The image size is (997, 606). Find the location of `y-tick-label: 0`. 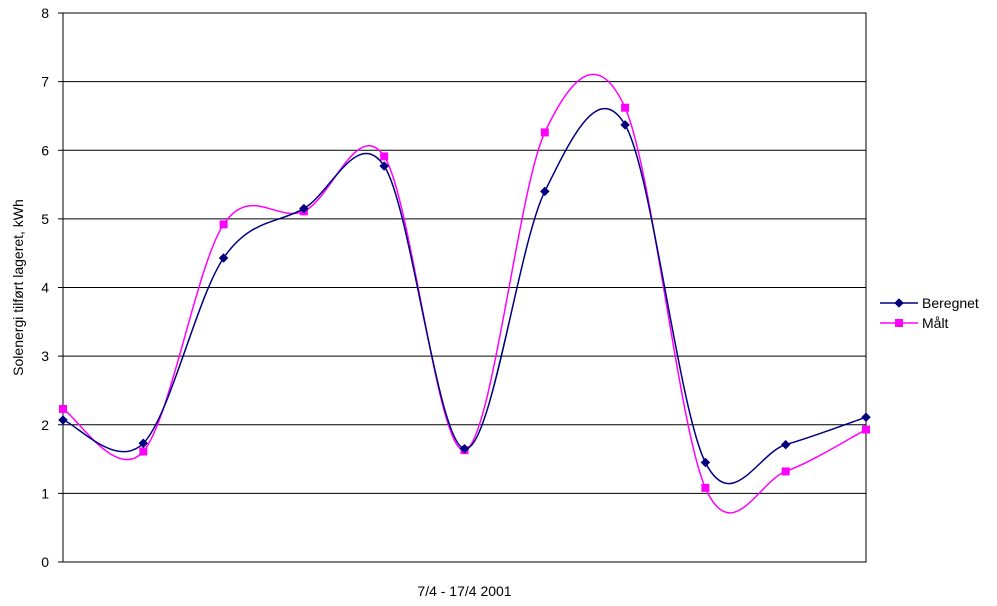

y-tick-label: 0 is located at coordinates (45, 562).